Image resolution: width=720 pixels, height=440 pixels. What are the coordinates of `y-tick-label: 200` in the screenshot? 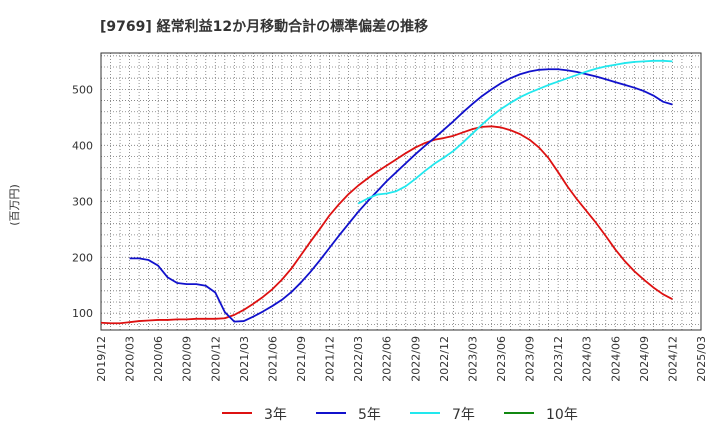 It's located at (82, 257).